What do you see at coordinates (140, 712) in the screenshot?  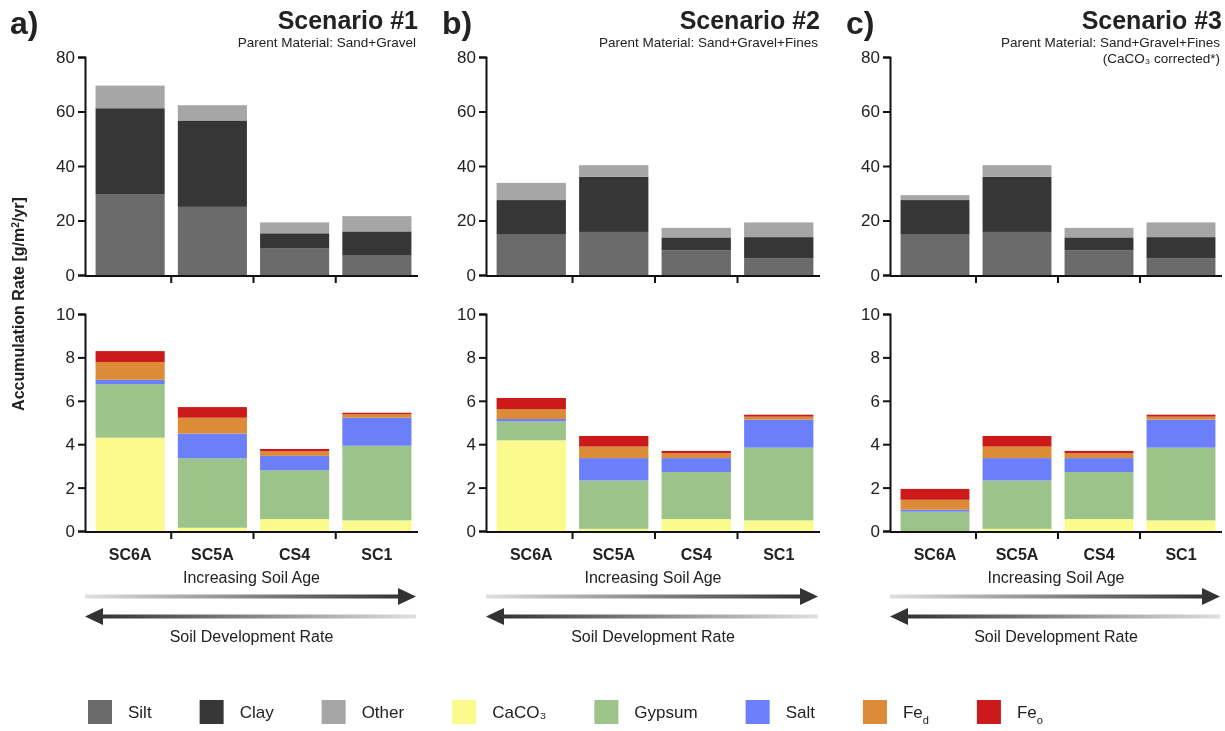 I see `legend-label: Silt` at bounding box center [140, 712].